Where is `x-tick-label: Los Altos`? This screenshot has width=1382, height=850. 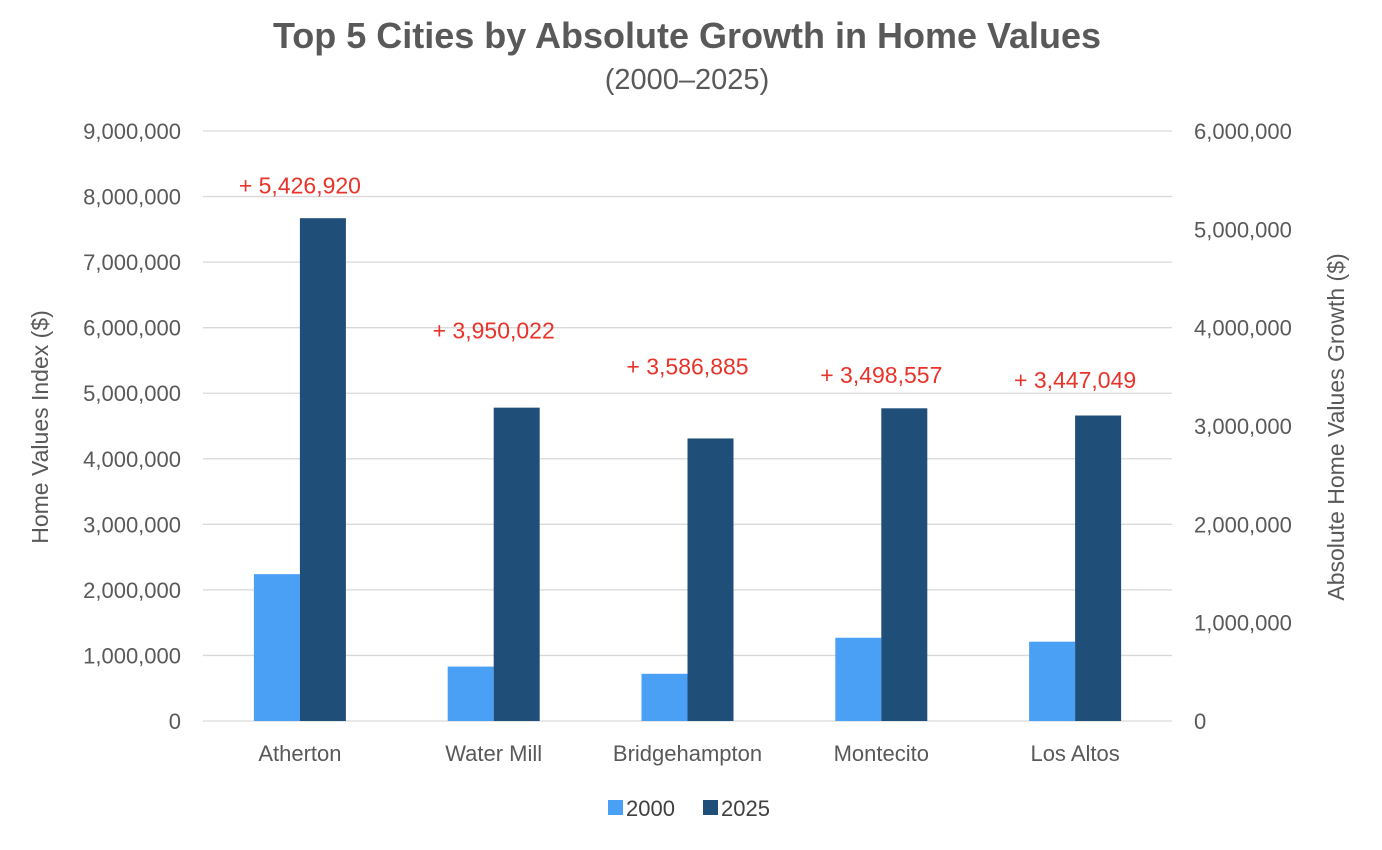 x-tick-label: Los Altos is located at coordinates (1074, 753).